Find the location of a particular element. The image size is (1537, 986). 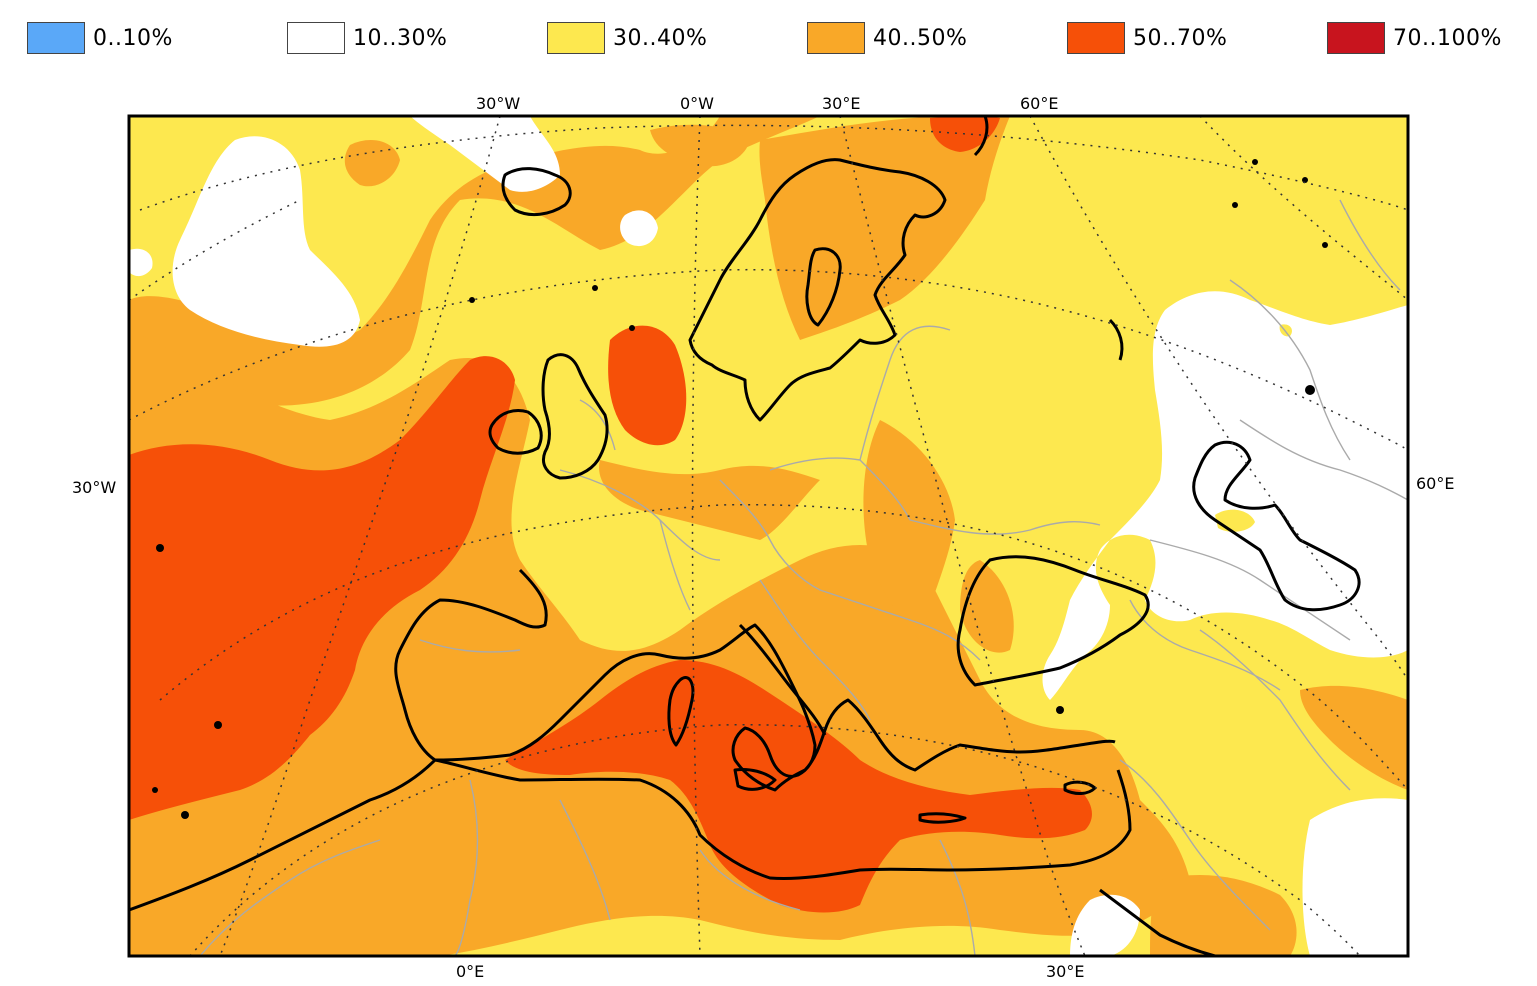

bottom-label-0e: 0°E is located at coordinates (470, 971).